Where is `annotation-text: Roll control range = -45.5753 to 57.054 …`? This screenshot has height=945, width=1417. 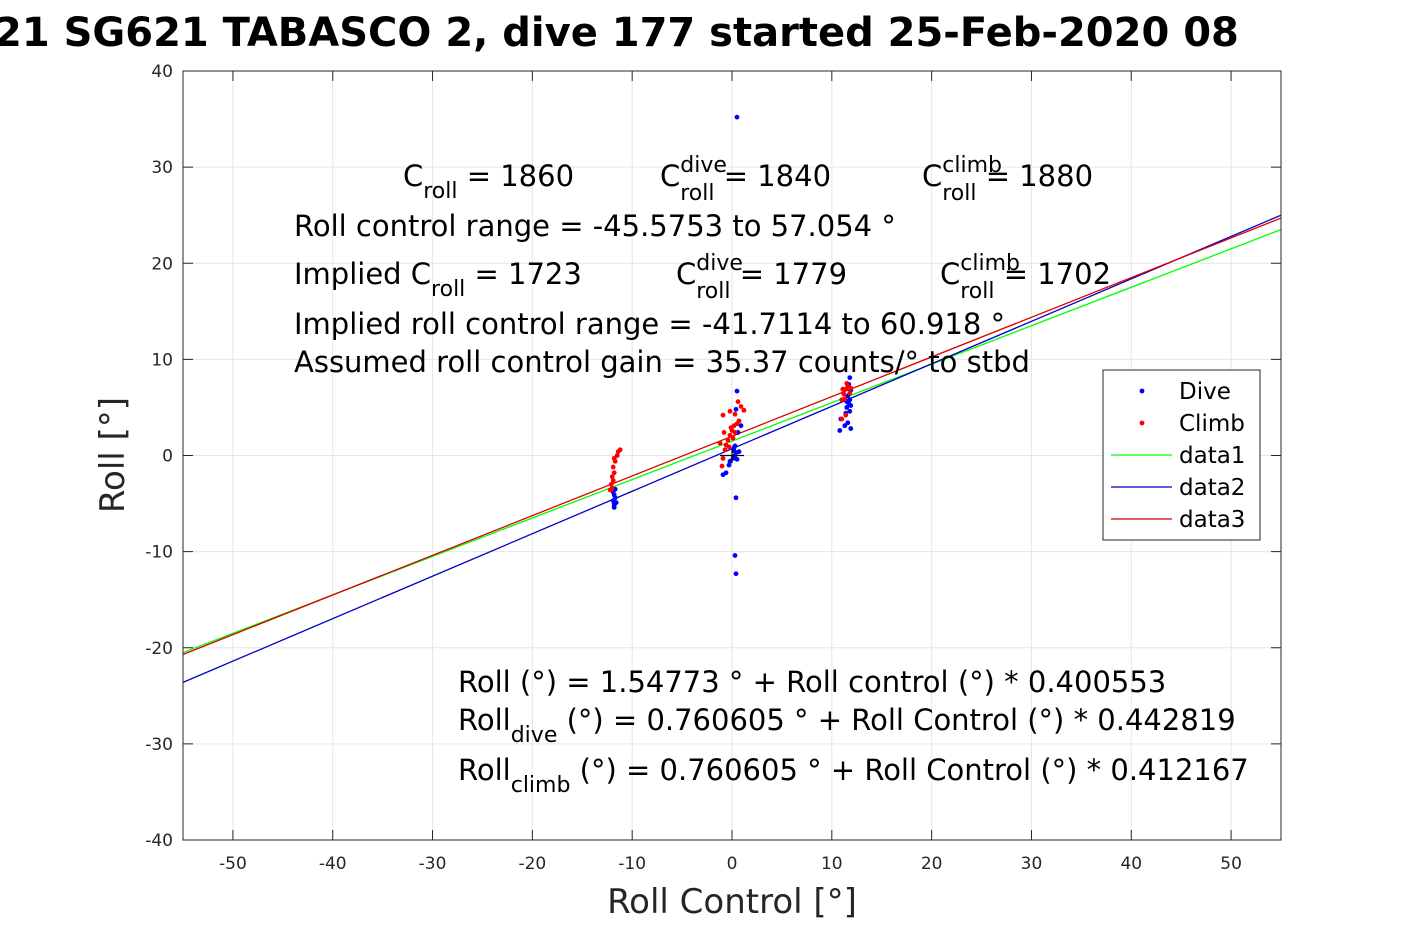 annotation-text: Roll control range = -45.5753 to 57.054 … is located at coordinates (595, 226).